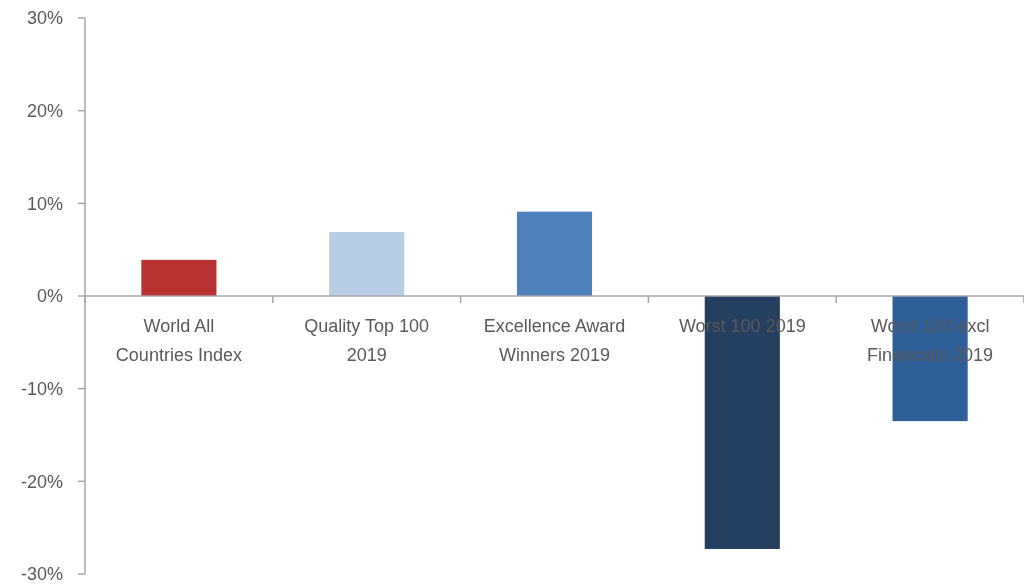  I want to click on y-tick-label: -10%, so click(41, 388).